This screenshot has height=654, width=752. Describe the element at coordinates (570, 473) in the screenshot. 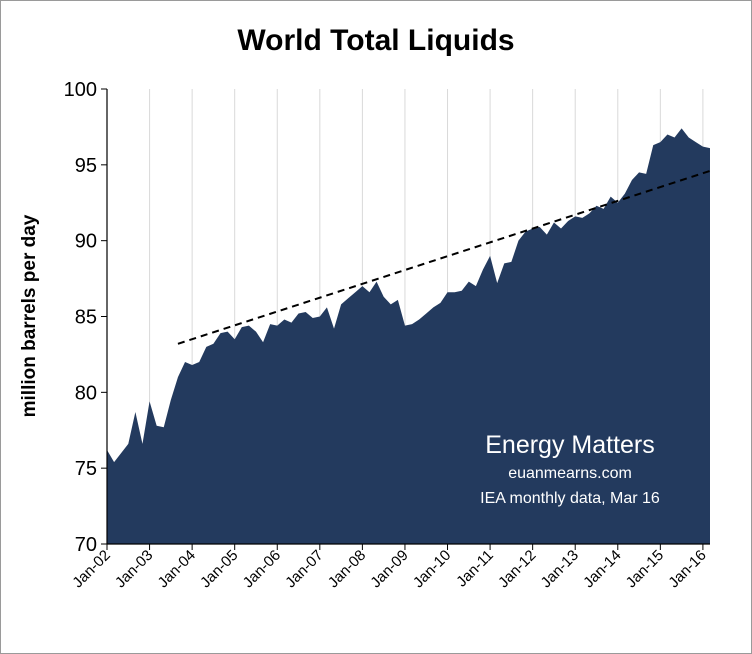

I see `watermark-site: euanmearns.com` at that location.